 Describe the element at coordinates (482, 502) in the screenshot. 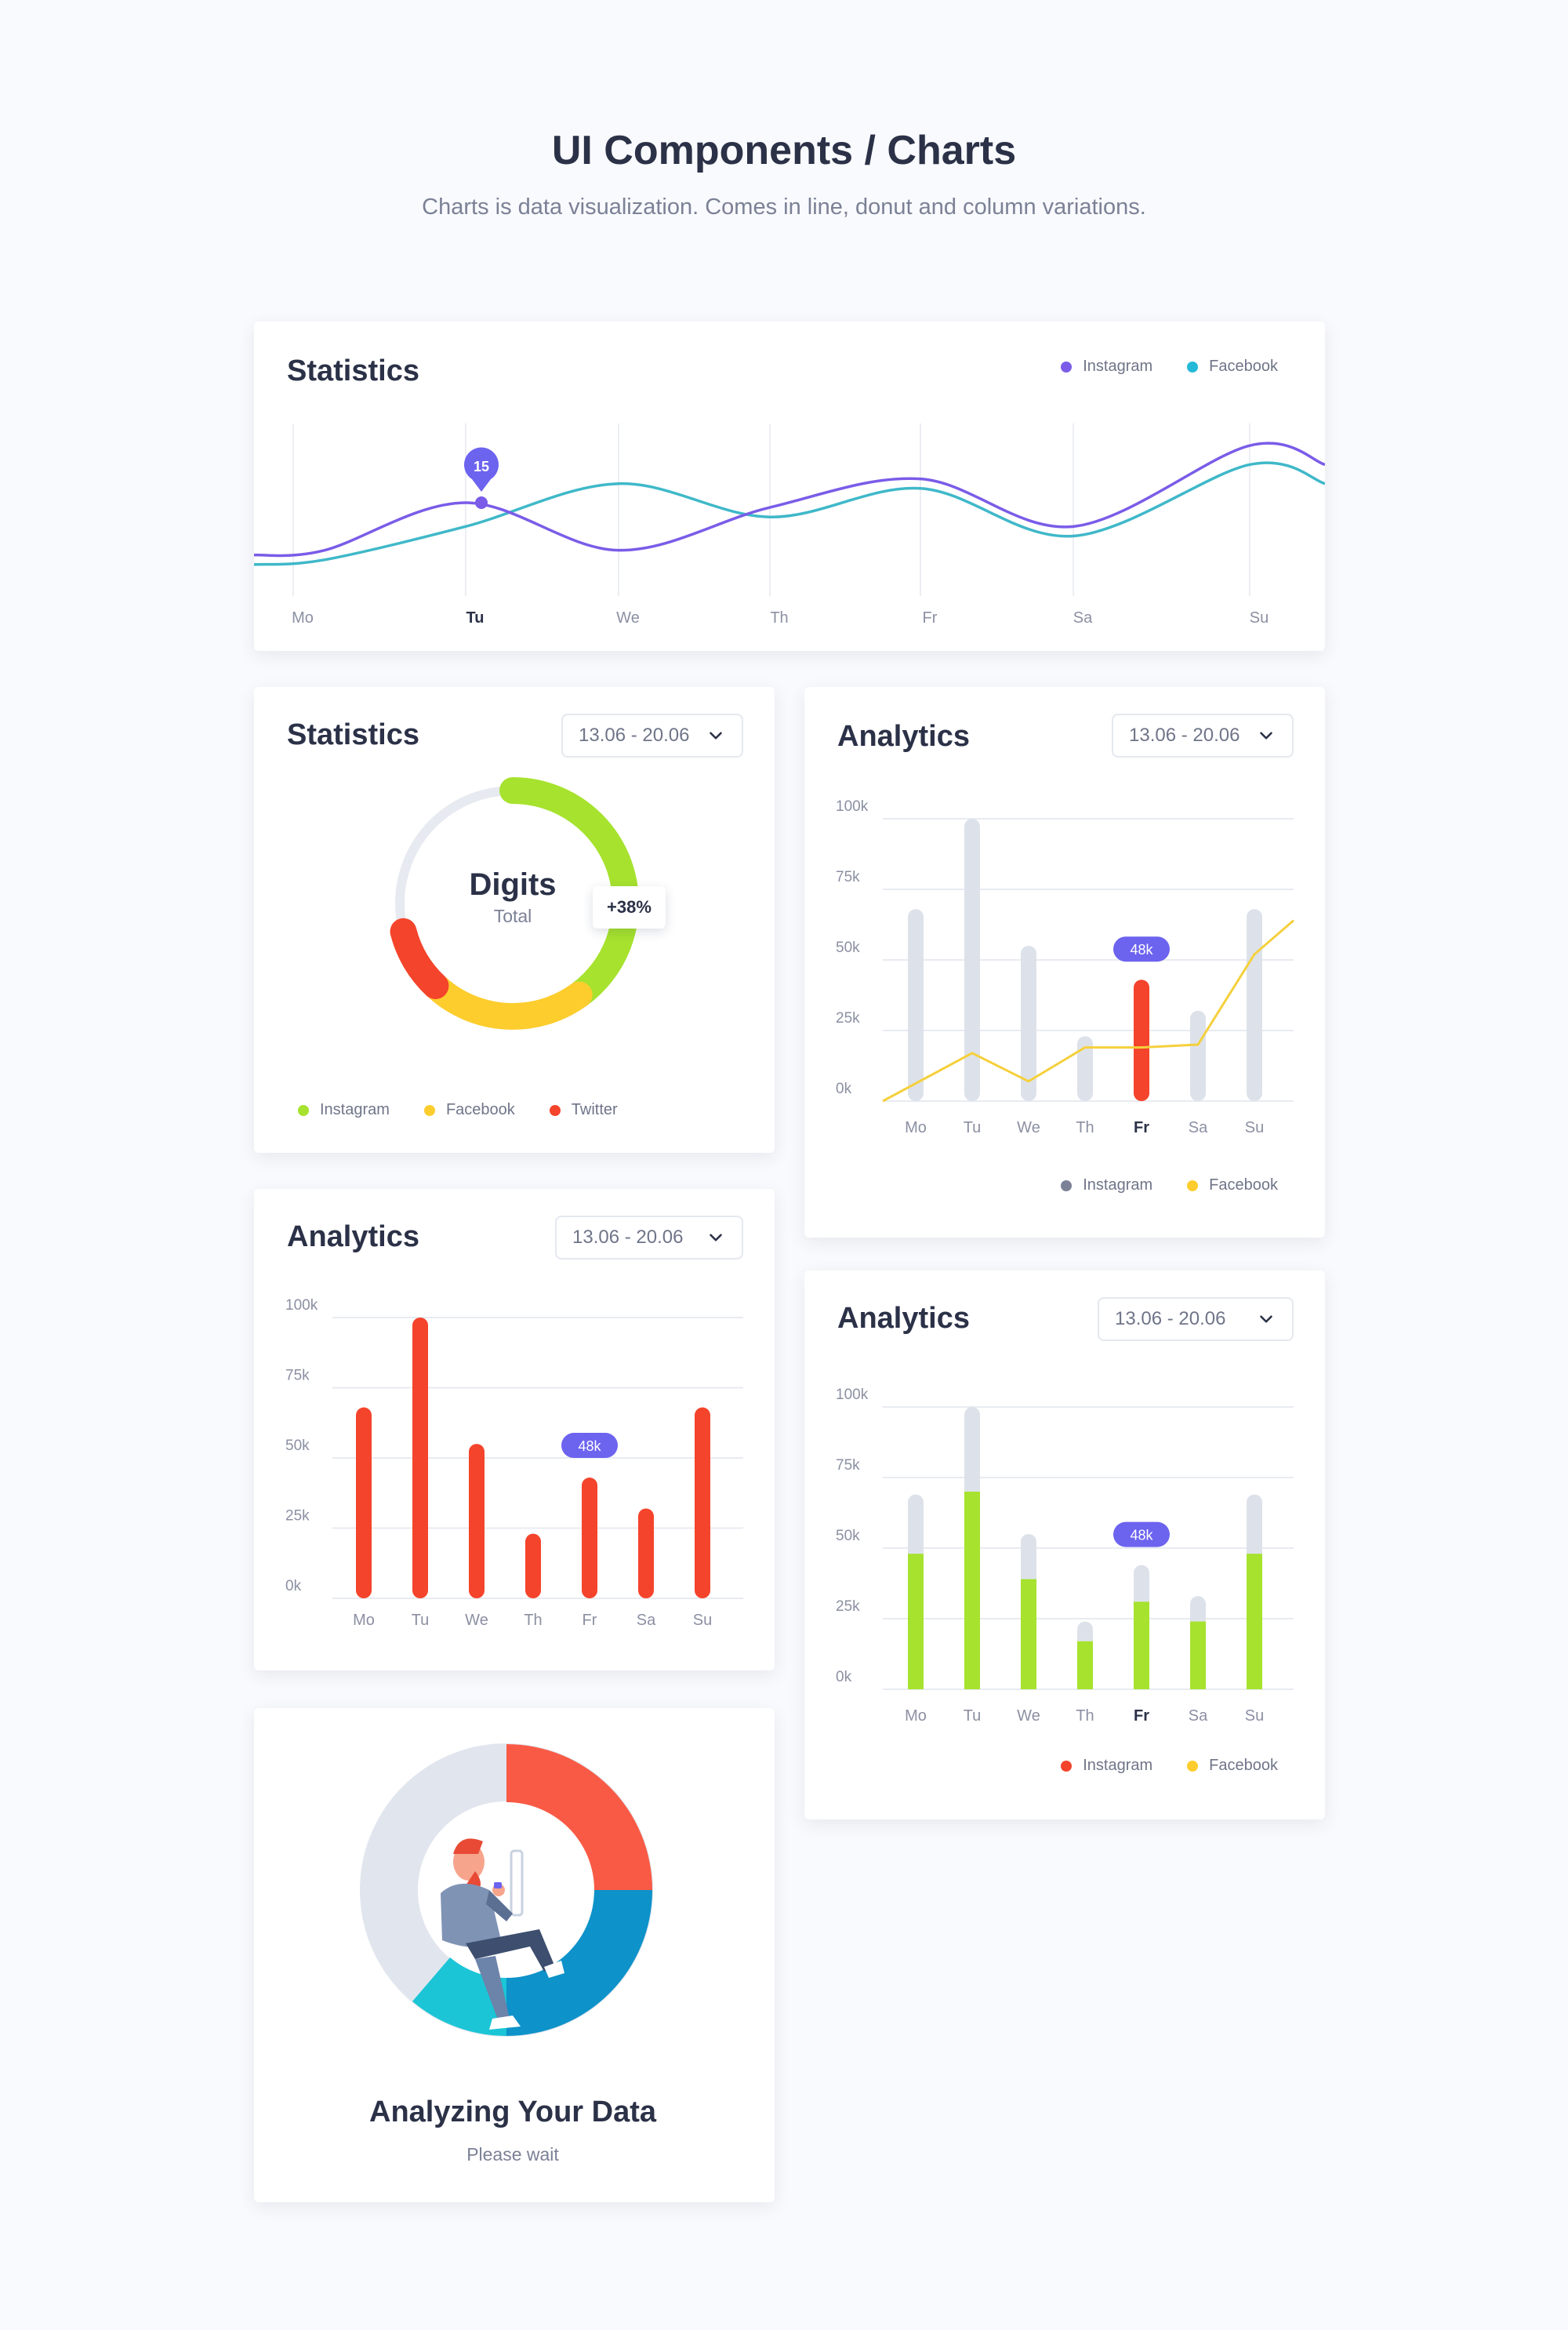

I see `data-point` at that location.